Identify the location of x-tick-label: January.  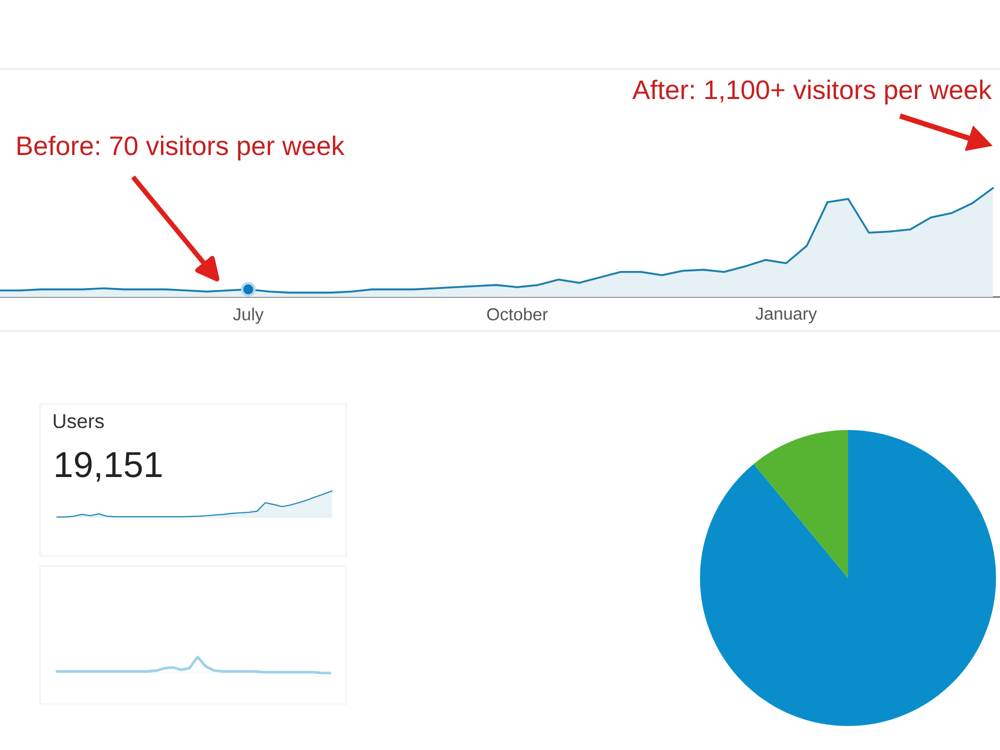
(786, 316).